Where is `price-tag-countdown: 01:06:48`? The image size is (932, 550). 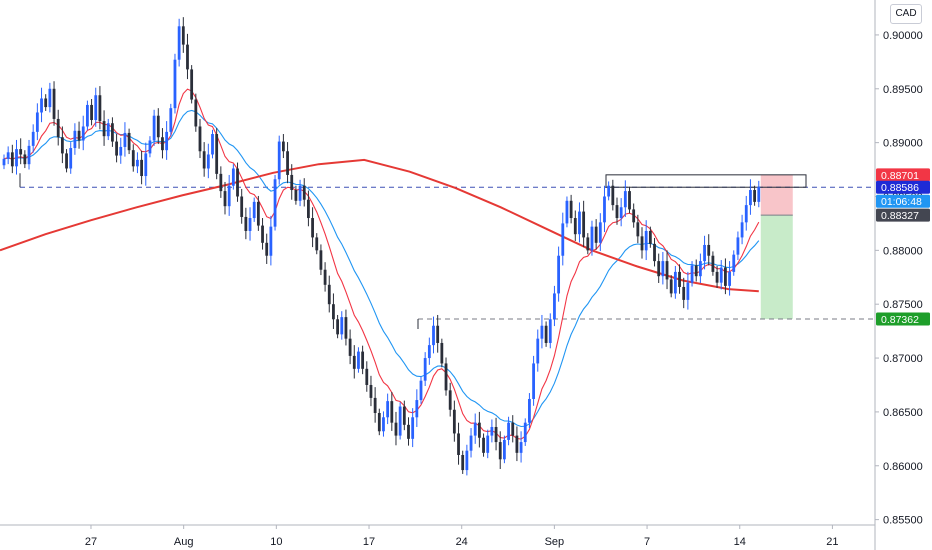
price-tag-countdown: 01:06:48 is located at coordinates (903, 201).